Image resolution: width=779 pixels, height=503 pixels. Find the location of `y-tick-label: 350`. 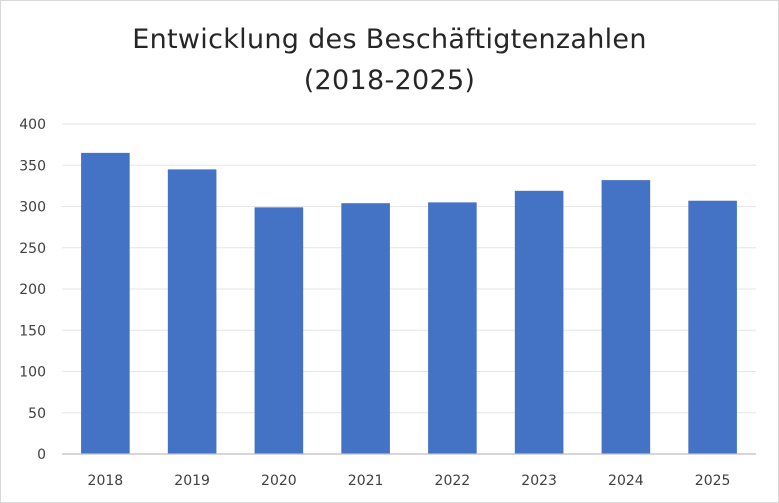

y-tick-label: 350 is located at coordinates (32, 166).